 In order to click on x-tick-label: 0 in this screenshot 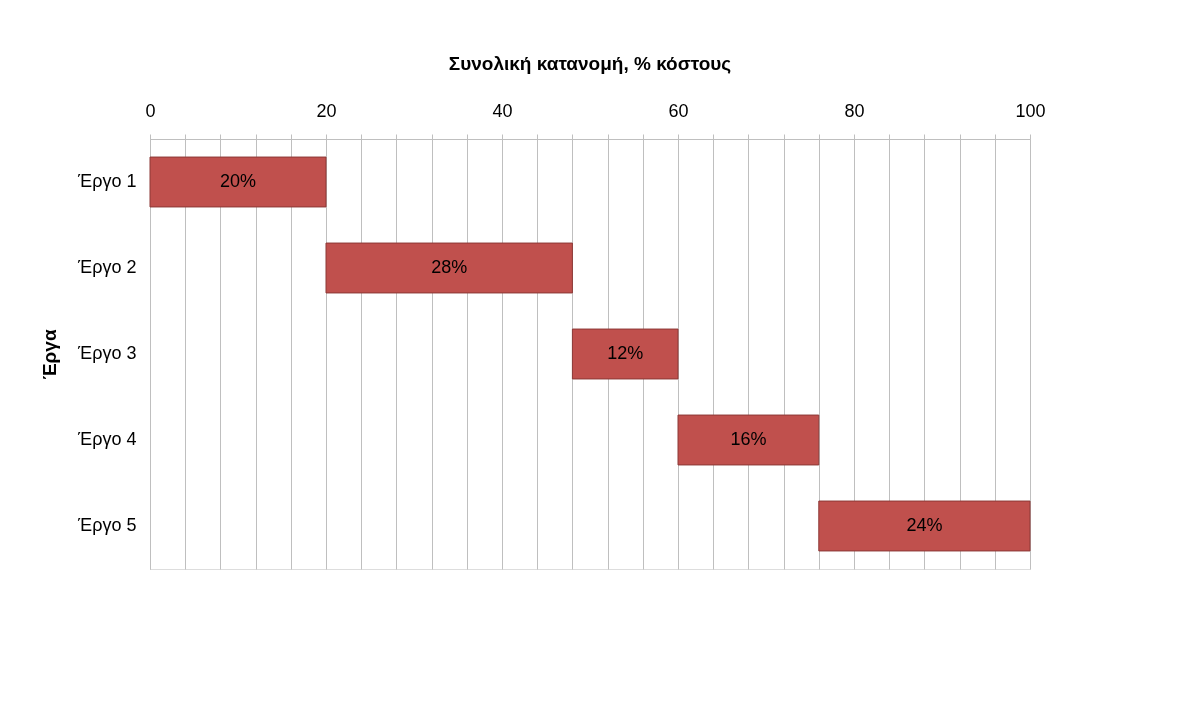, I will do `click(150, 110)`.